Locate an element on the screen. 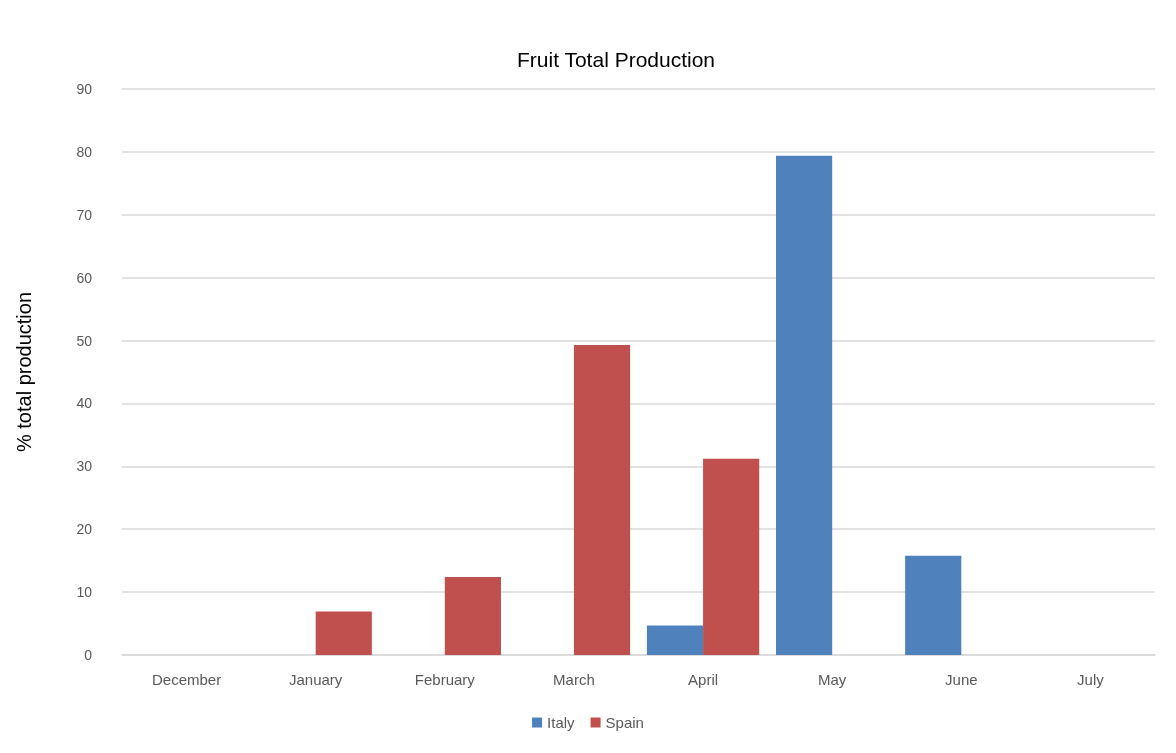 This screenshot has width=1176, height=753. x-tick-label: July is located at coordinates (1091, 679).